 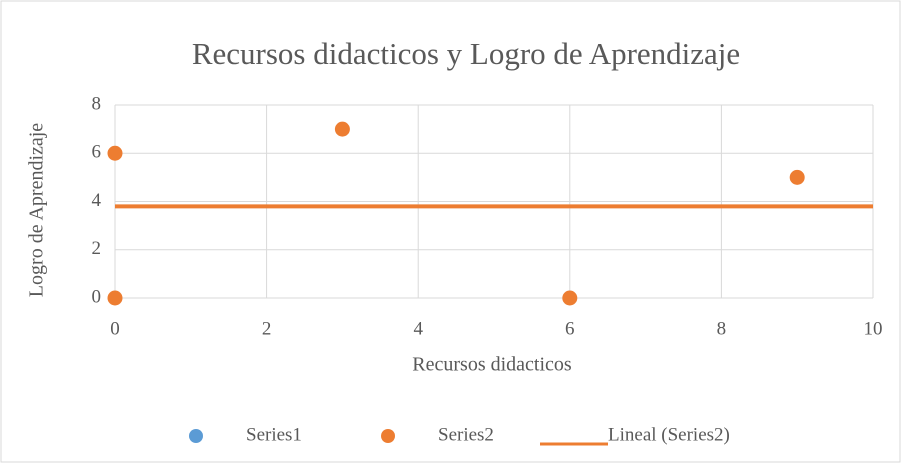 I want to click on y-tick-label: 2, so click(x=97, y=248).